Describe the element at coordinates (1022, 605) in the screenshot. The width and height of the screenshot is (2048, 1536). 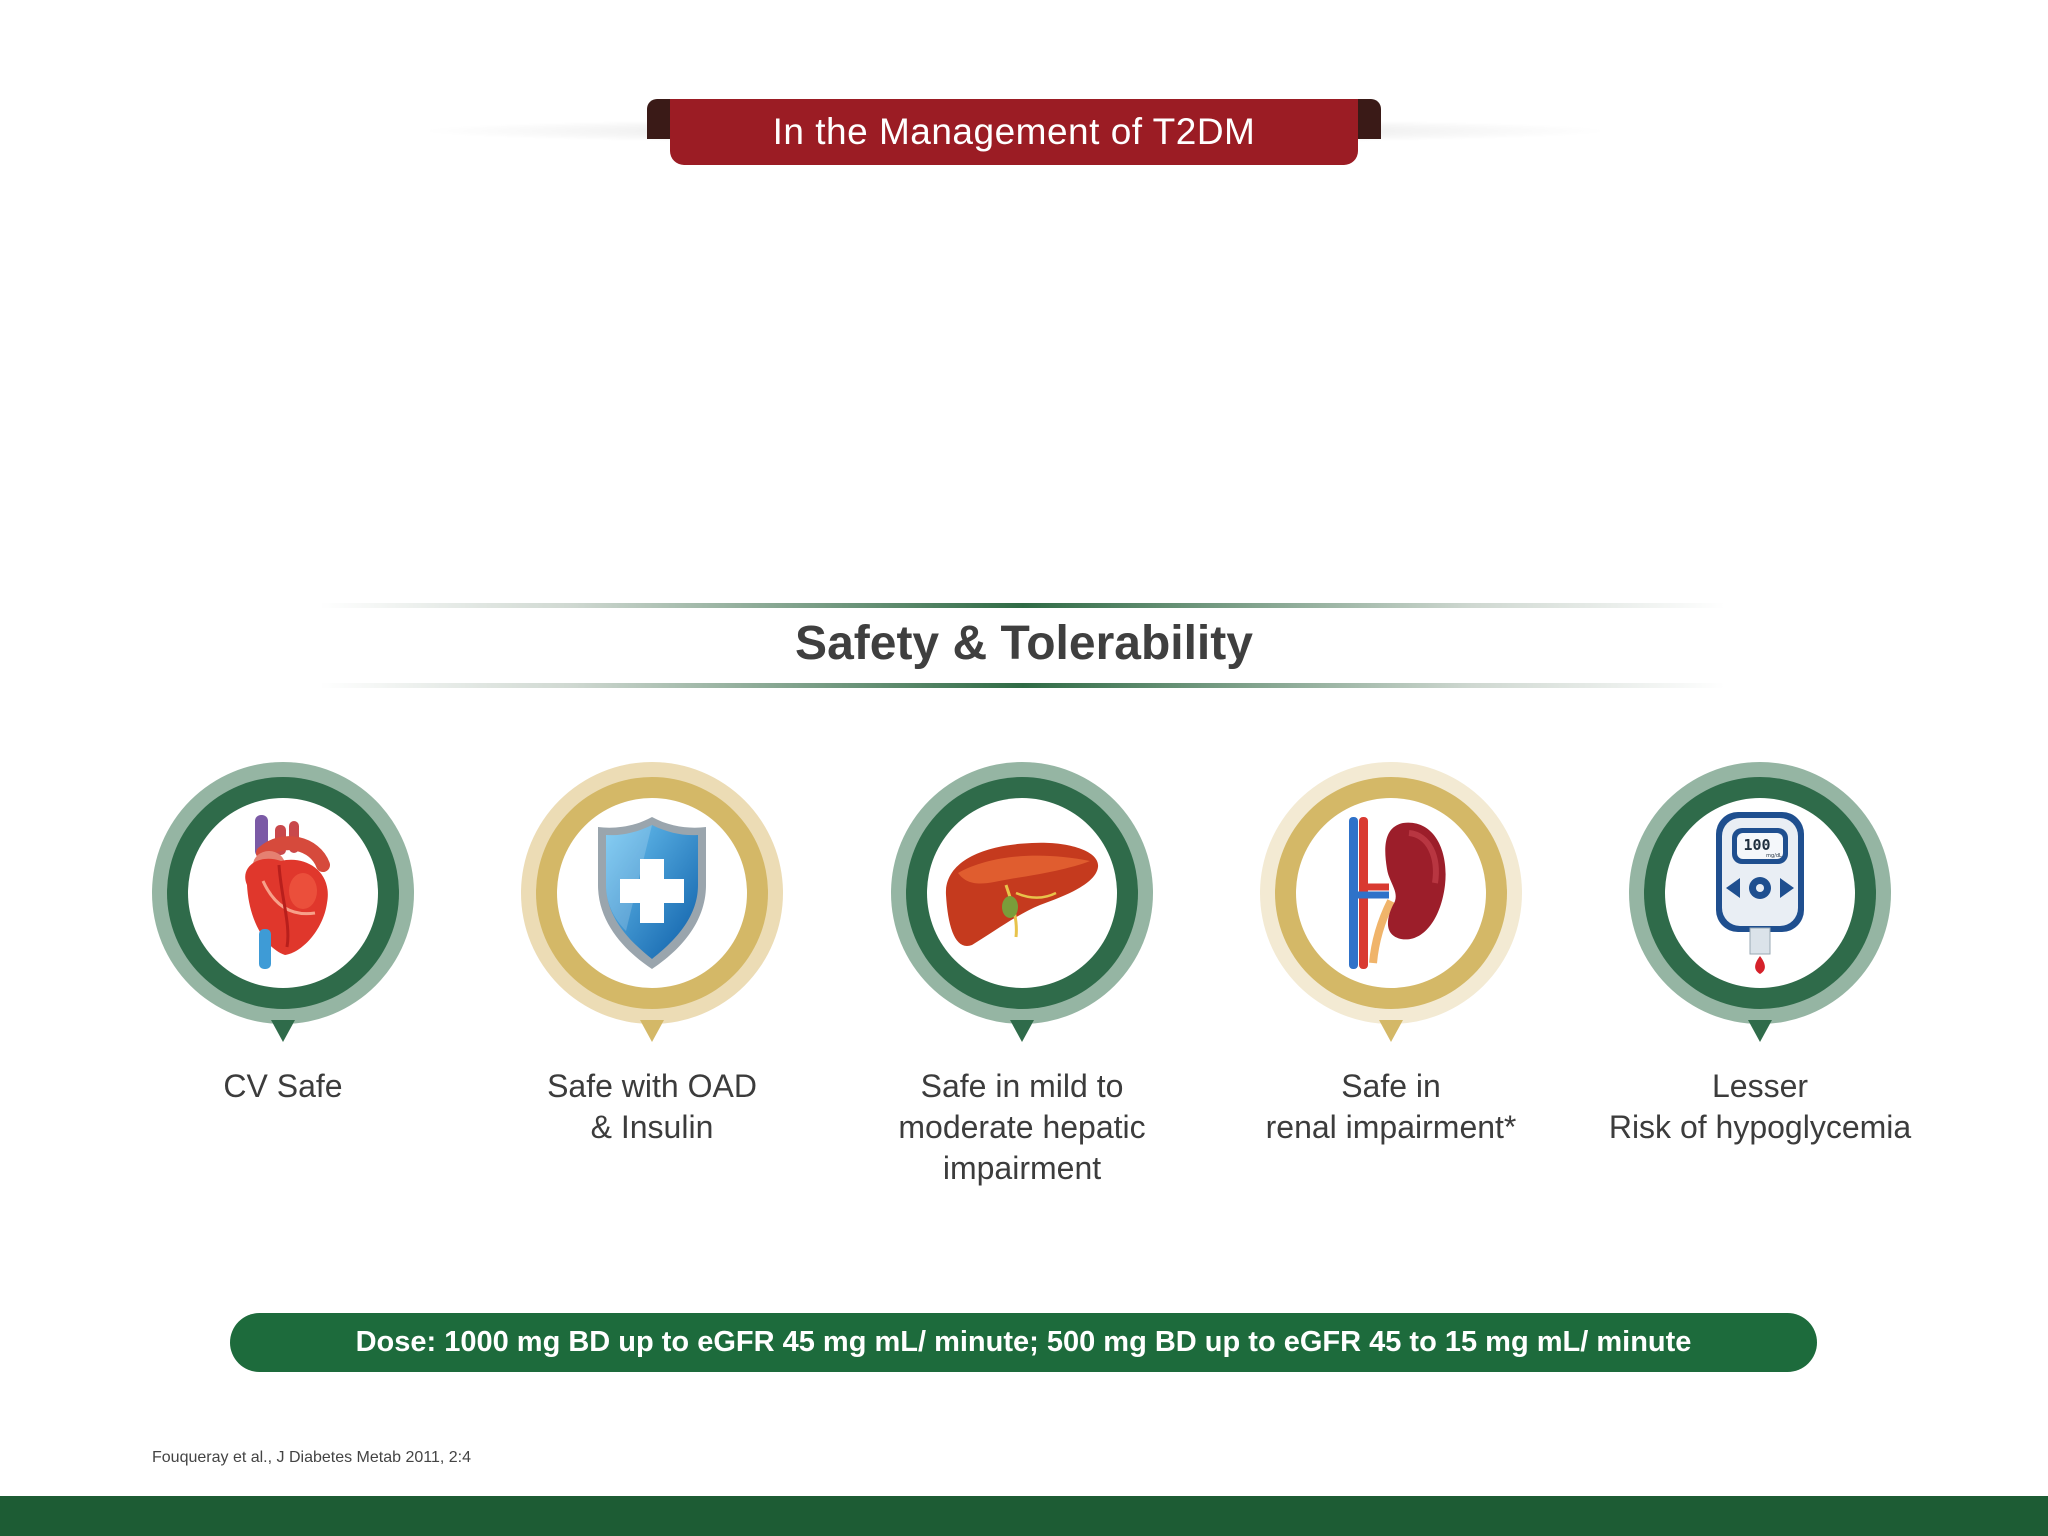
I see `section-rule-top` at that location.